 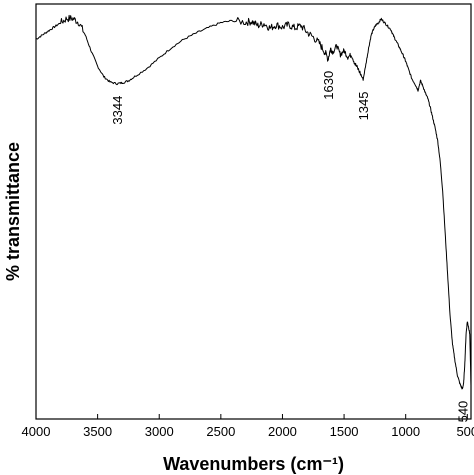 I want to click on peak-label: 3344, so click(x=117, y=110).